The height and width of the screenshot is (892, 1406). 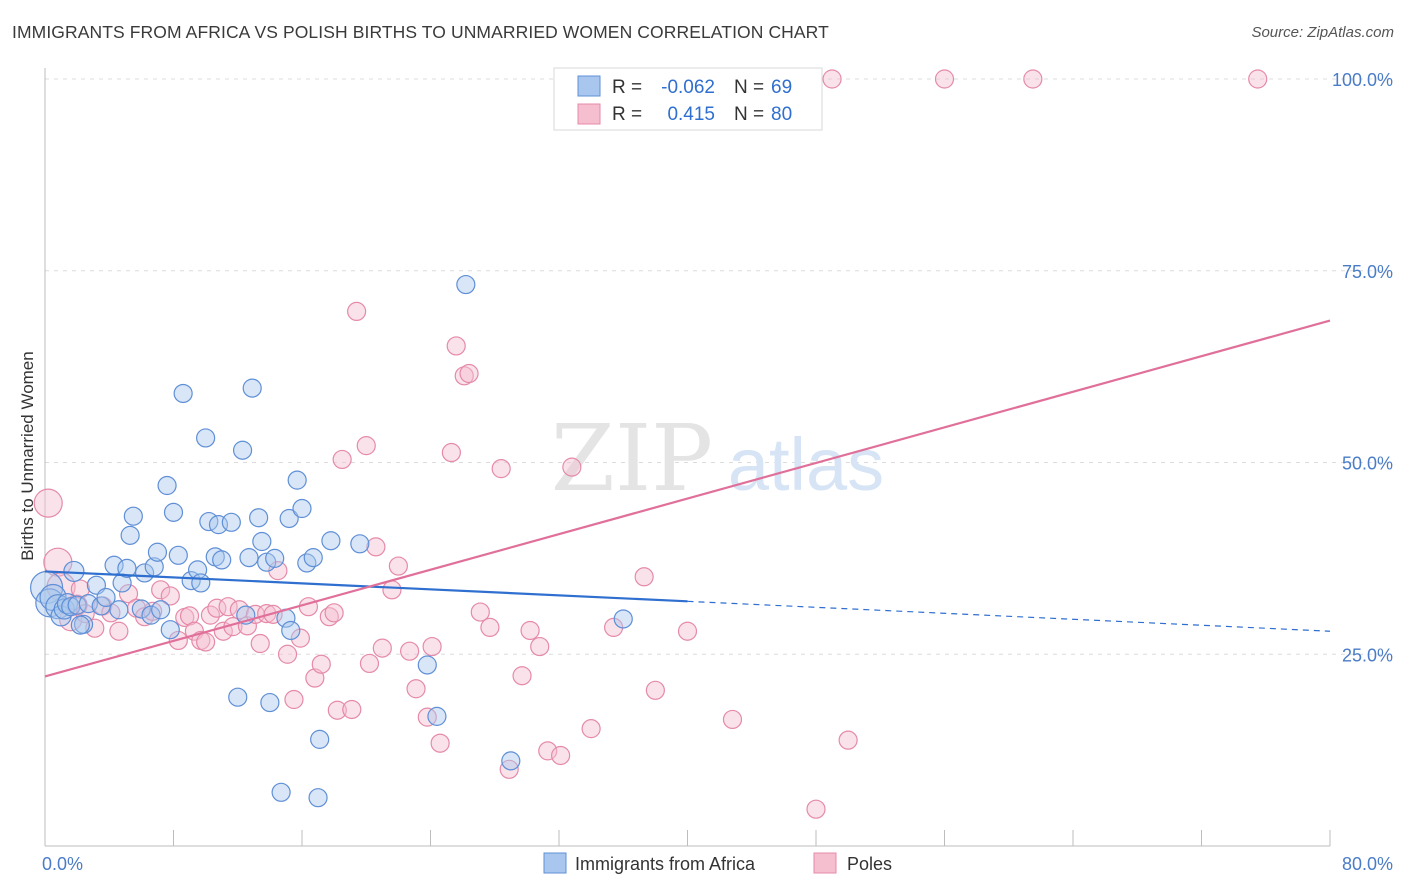 What do you see at coordinates (1367, 272) in the screenshot?
I see `y-tick-label-75: 75.0%` at bounding box center [1367, 272].